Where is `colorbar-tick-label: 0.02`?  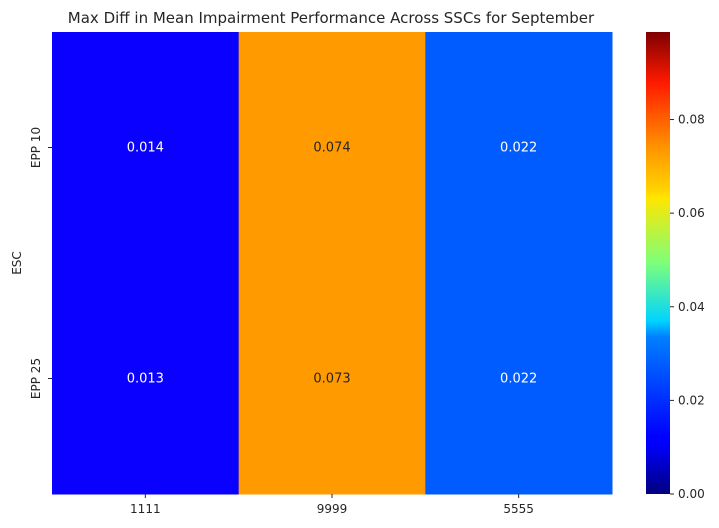
colorbar-tick-label: 0.02 is located at coordinates (691, 400).